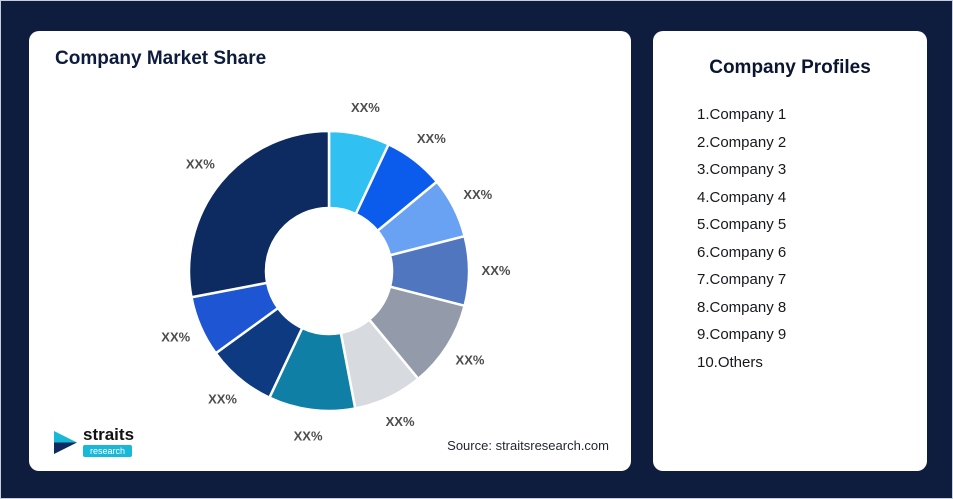 The image size is (953, 499). What do you see at coordinates (730, 362) in the screenshot?
I see `profile-item: 10.Others` at bounding box center [730, 362].